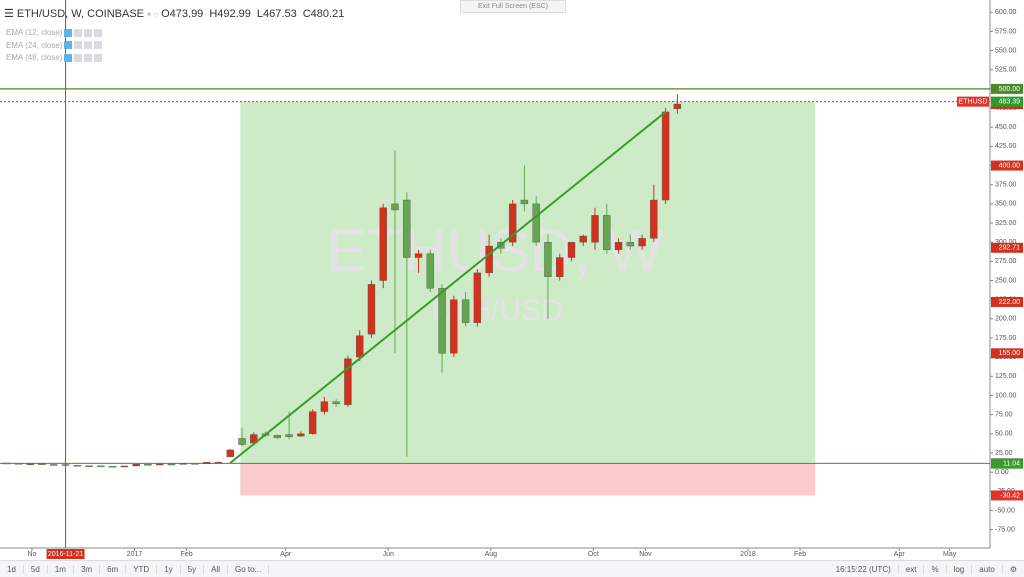 The height and width of the screenshot is (577, 1024). I want to click on scale-option: ext, so click(912, 569).